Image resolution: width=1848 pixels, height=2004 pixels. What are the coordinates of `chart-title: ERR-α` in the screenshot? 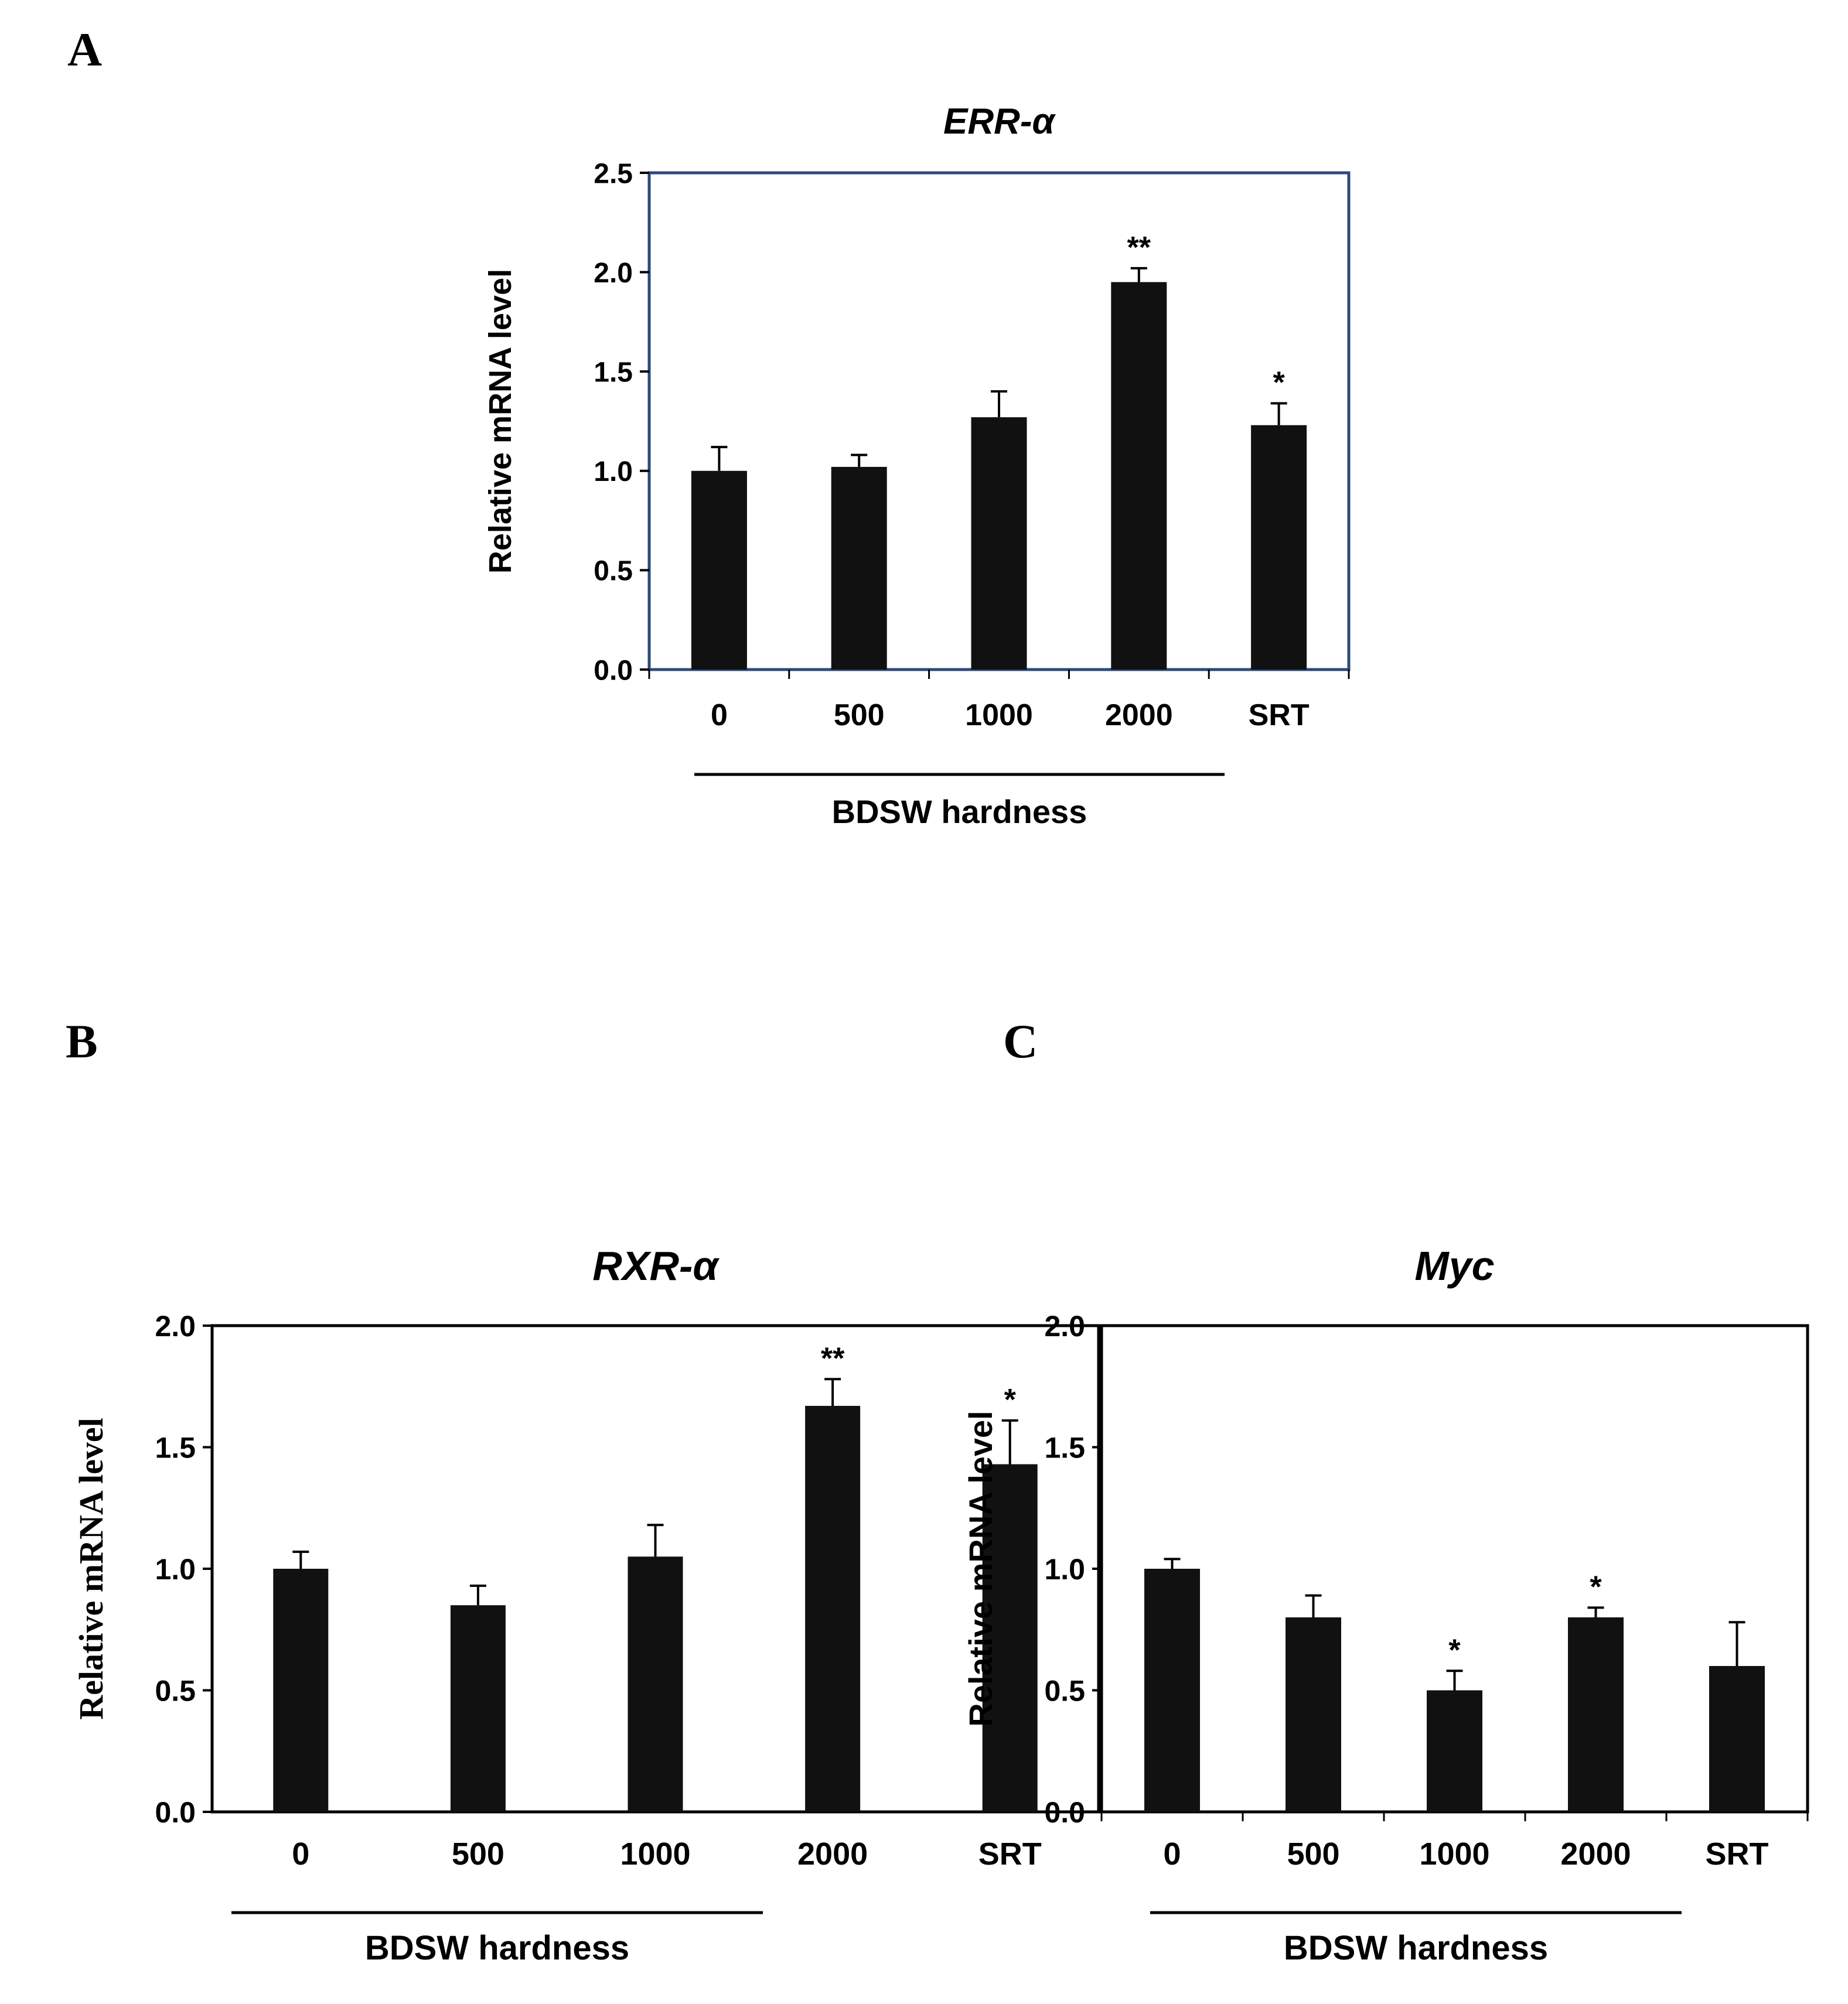 It's located at (999, 122).